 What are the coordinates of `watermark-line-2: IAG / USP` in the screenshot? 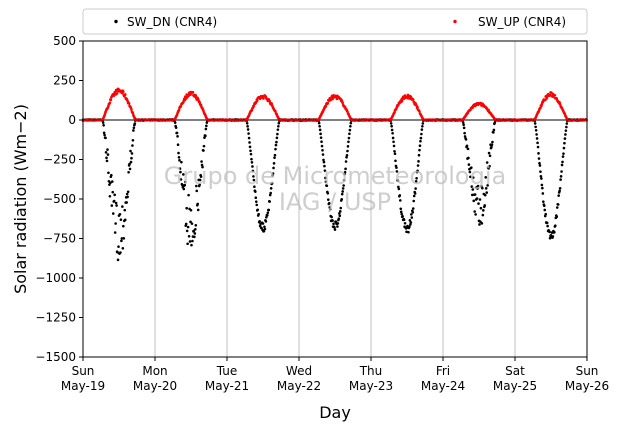 It's located at (335, 202).